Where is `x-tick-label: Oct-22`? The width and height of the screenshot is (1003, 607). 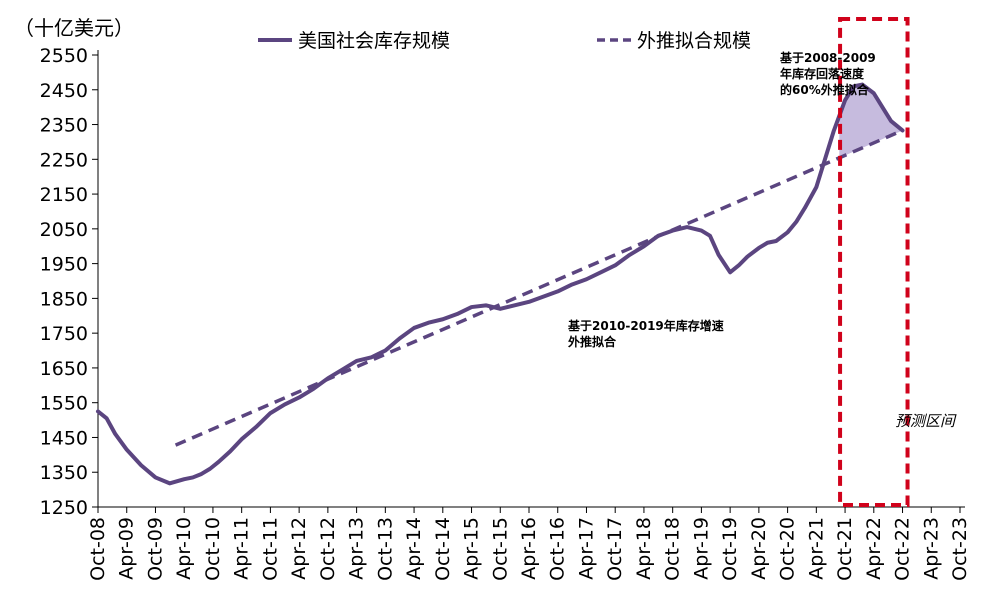 x-tick-label: Oct-22 is located at coordinates (903, 549).